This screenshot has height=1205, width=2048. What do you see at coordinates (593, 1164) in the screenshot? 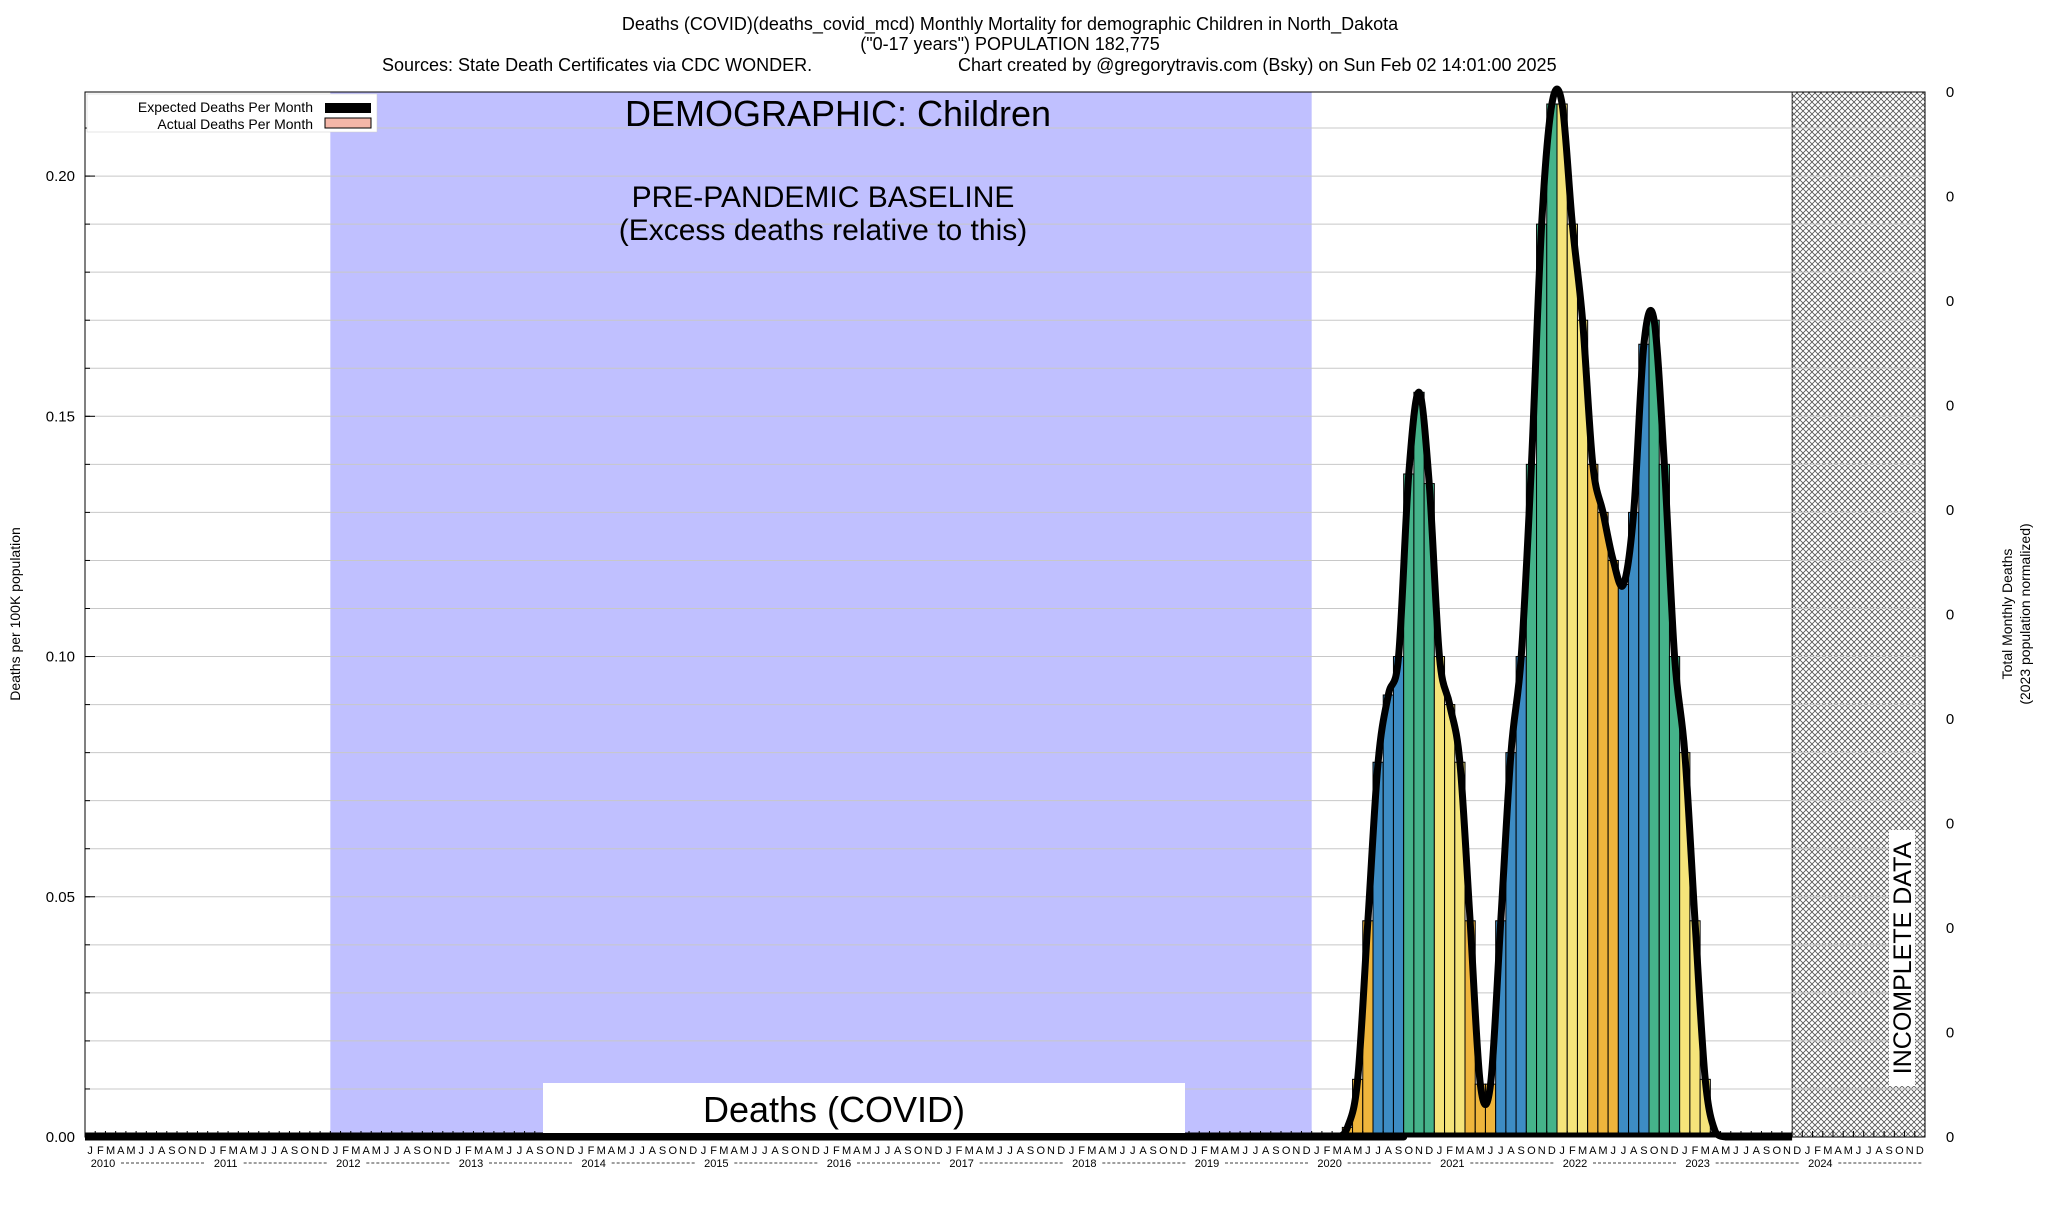
I see `year-label: 2014` at bounding box center [593, 1164].